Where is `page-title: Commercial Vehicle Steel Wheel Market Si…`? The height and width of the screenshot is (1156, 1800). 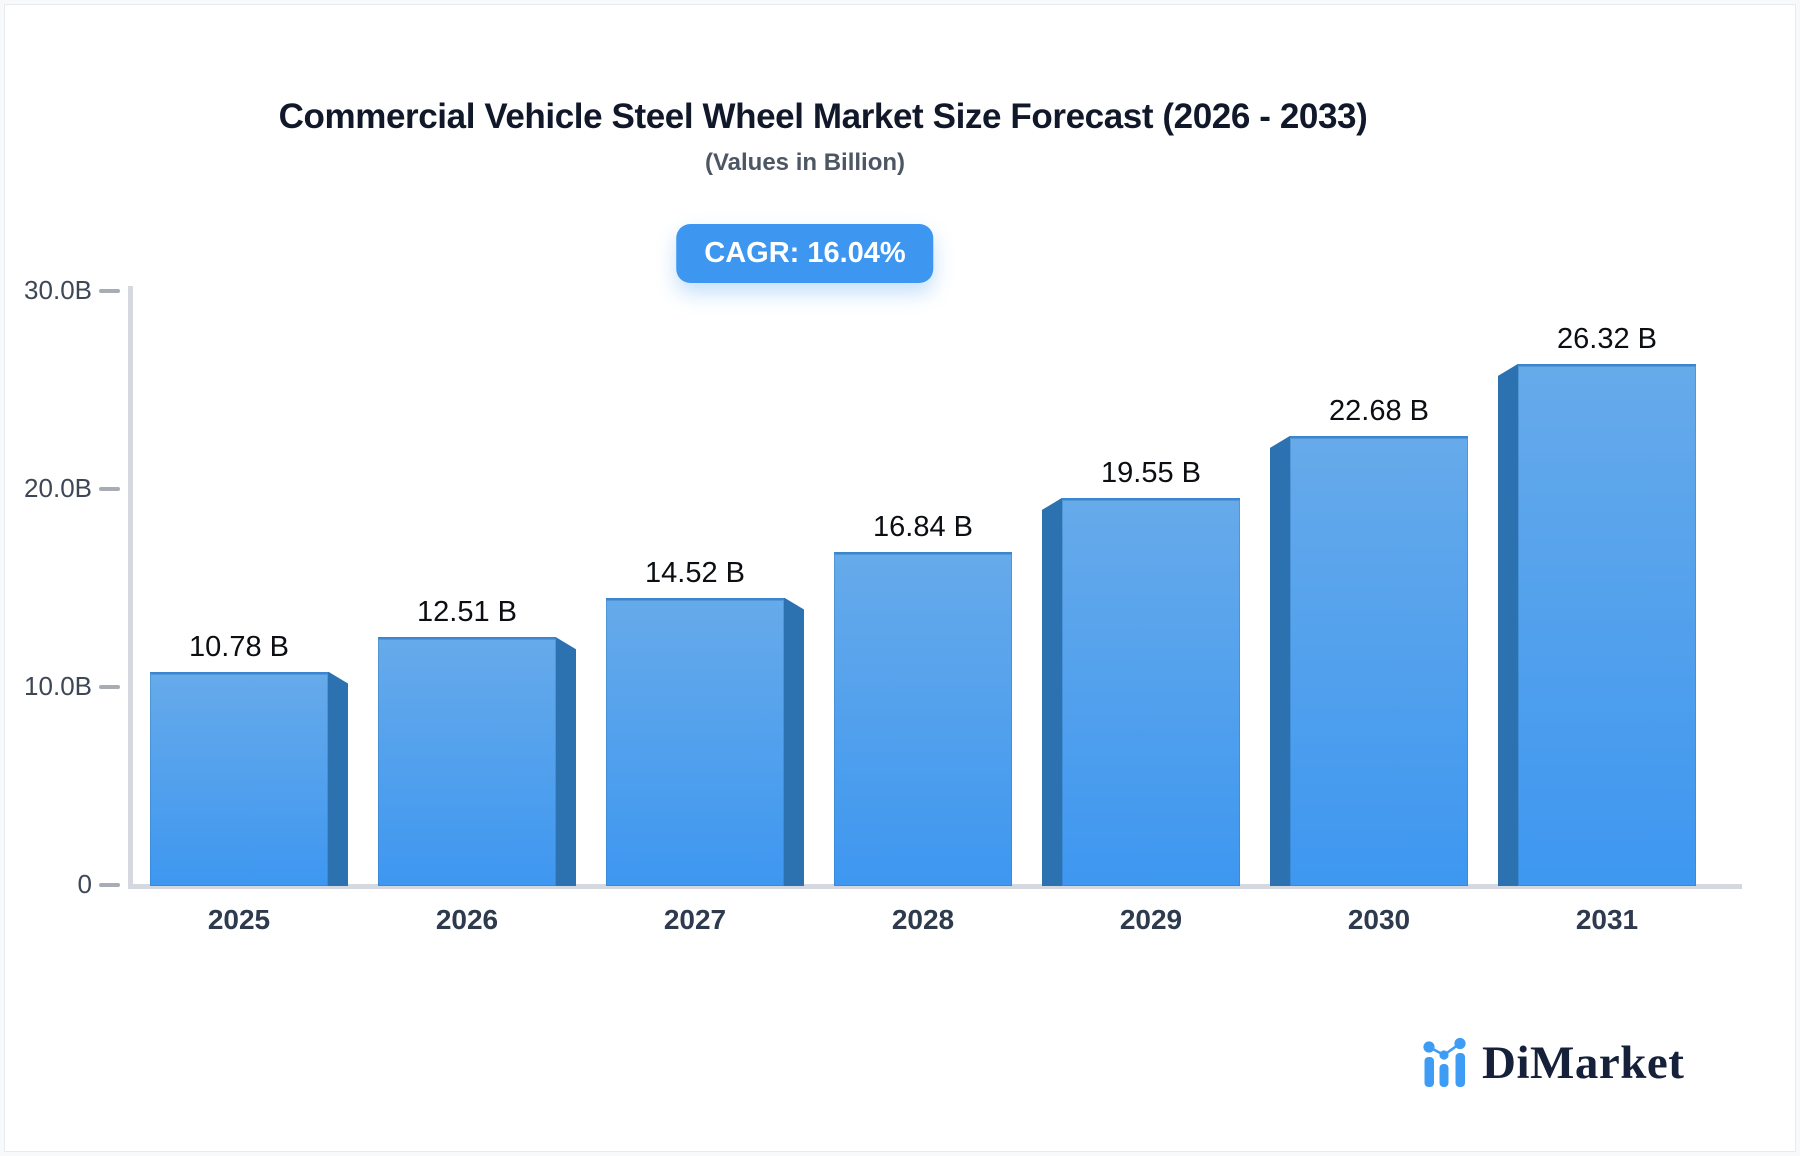 page-title: Commercial Vehicle Steel Wheel Market Si… is located at coordinates (823, 116).